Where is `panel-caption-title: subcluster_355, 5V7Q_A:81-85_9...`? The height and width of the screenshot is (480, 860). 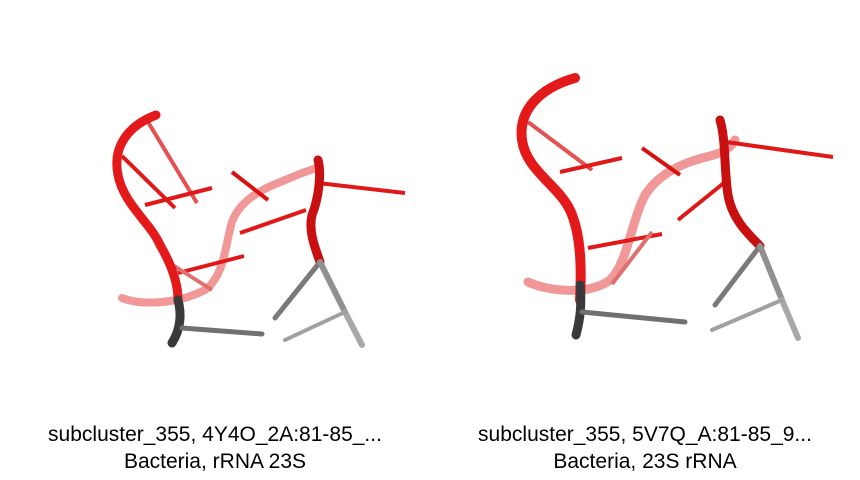
panel-caption-title: subcluster_355, 5V7Q_A:81-85_9... is located at coordinates (645, 434).